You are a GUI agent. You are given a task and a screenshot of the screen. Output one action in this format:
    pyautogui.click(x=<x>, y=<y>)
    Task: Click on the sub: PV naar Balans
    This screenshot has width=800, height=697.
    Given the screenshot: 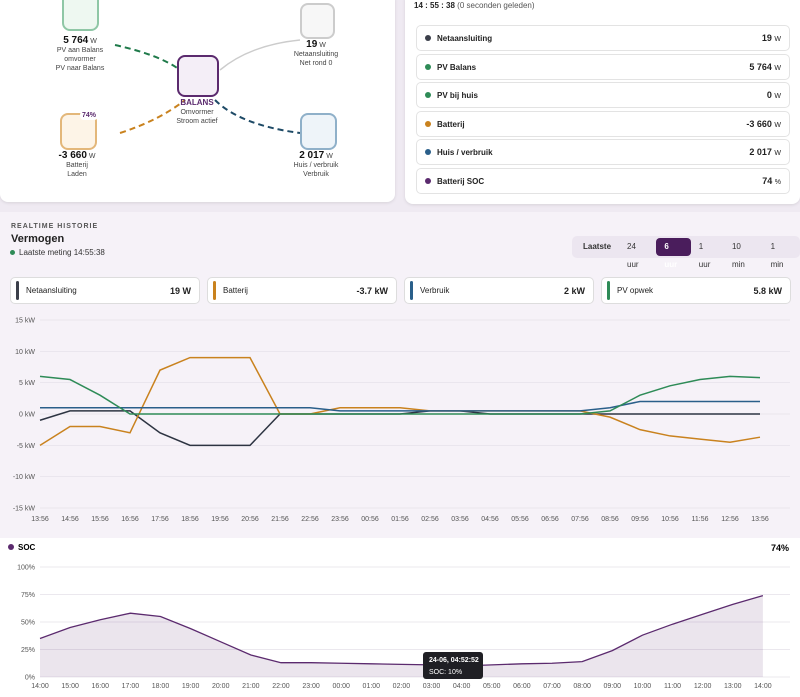 What is the action you would take?
    pyautogui.click(x=80, y=68)
    